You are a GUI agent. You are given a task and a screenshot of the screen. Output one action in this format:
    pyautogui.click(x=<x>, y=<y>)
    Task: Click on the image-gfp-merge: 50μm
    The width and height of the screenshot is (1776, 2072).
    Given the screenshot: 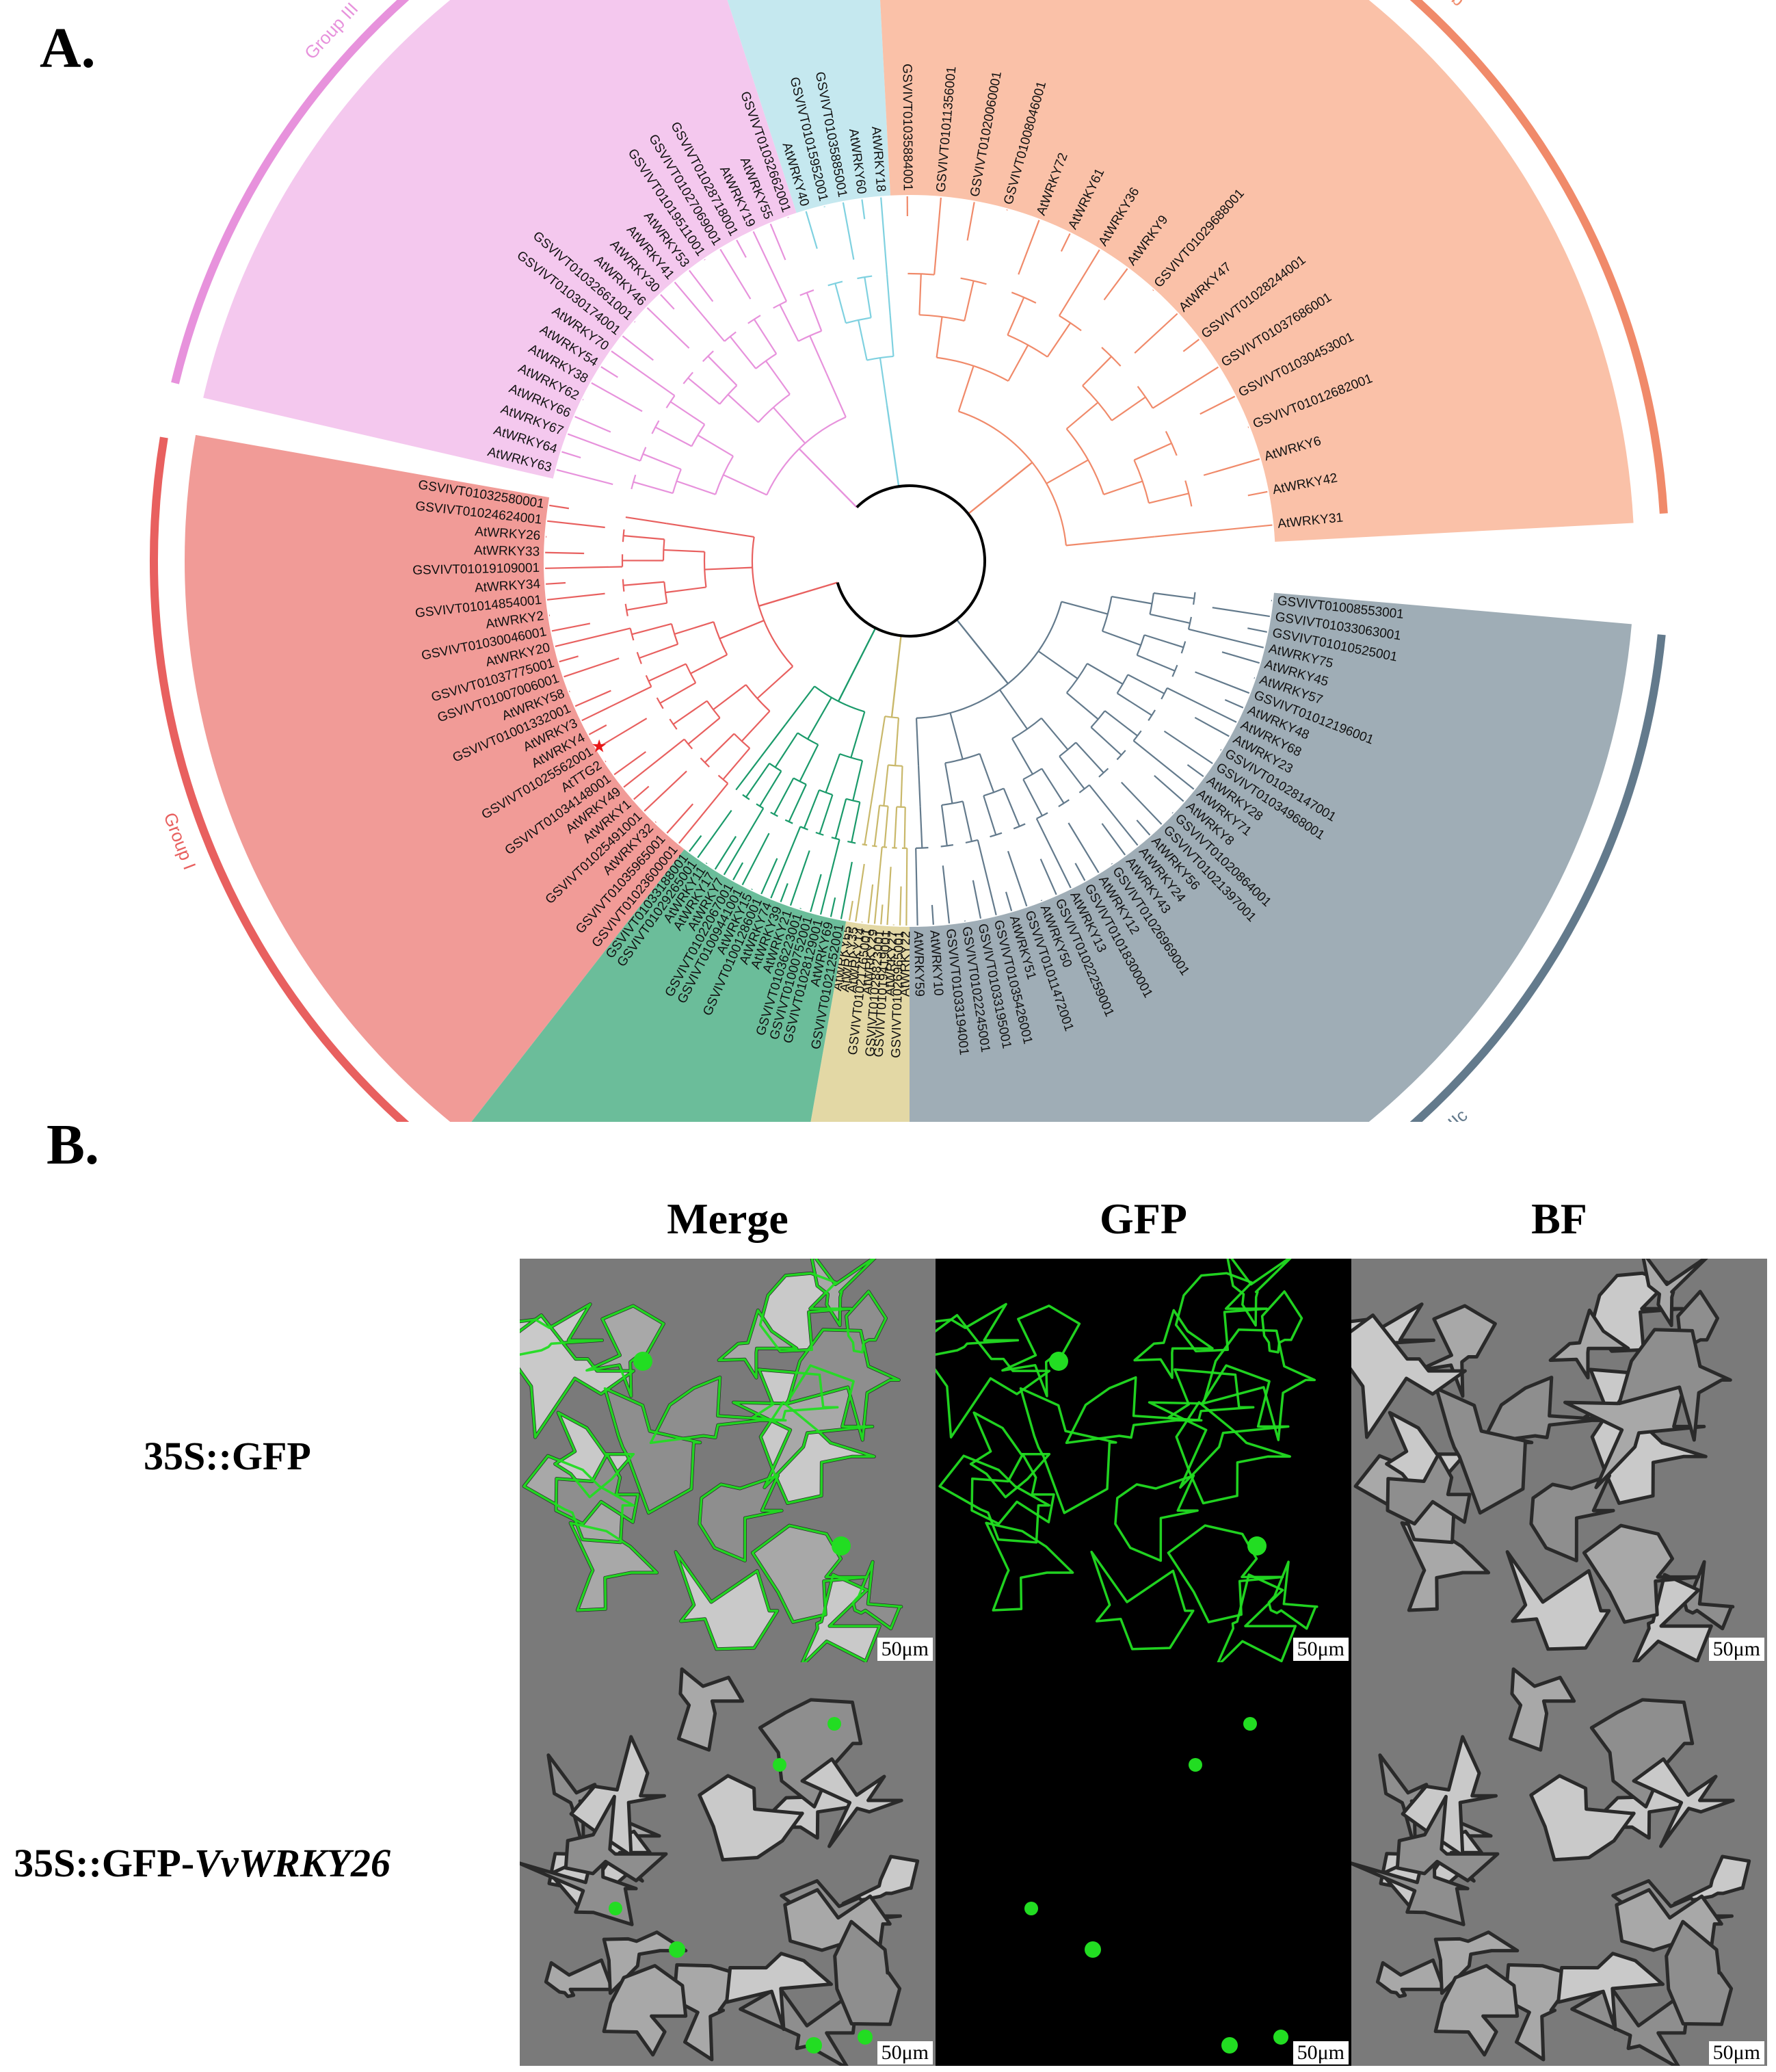 What is the action you would take?
    pyautogui.click(x=728, y=1460)
    